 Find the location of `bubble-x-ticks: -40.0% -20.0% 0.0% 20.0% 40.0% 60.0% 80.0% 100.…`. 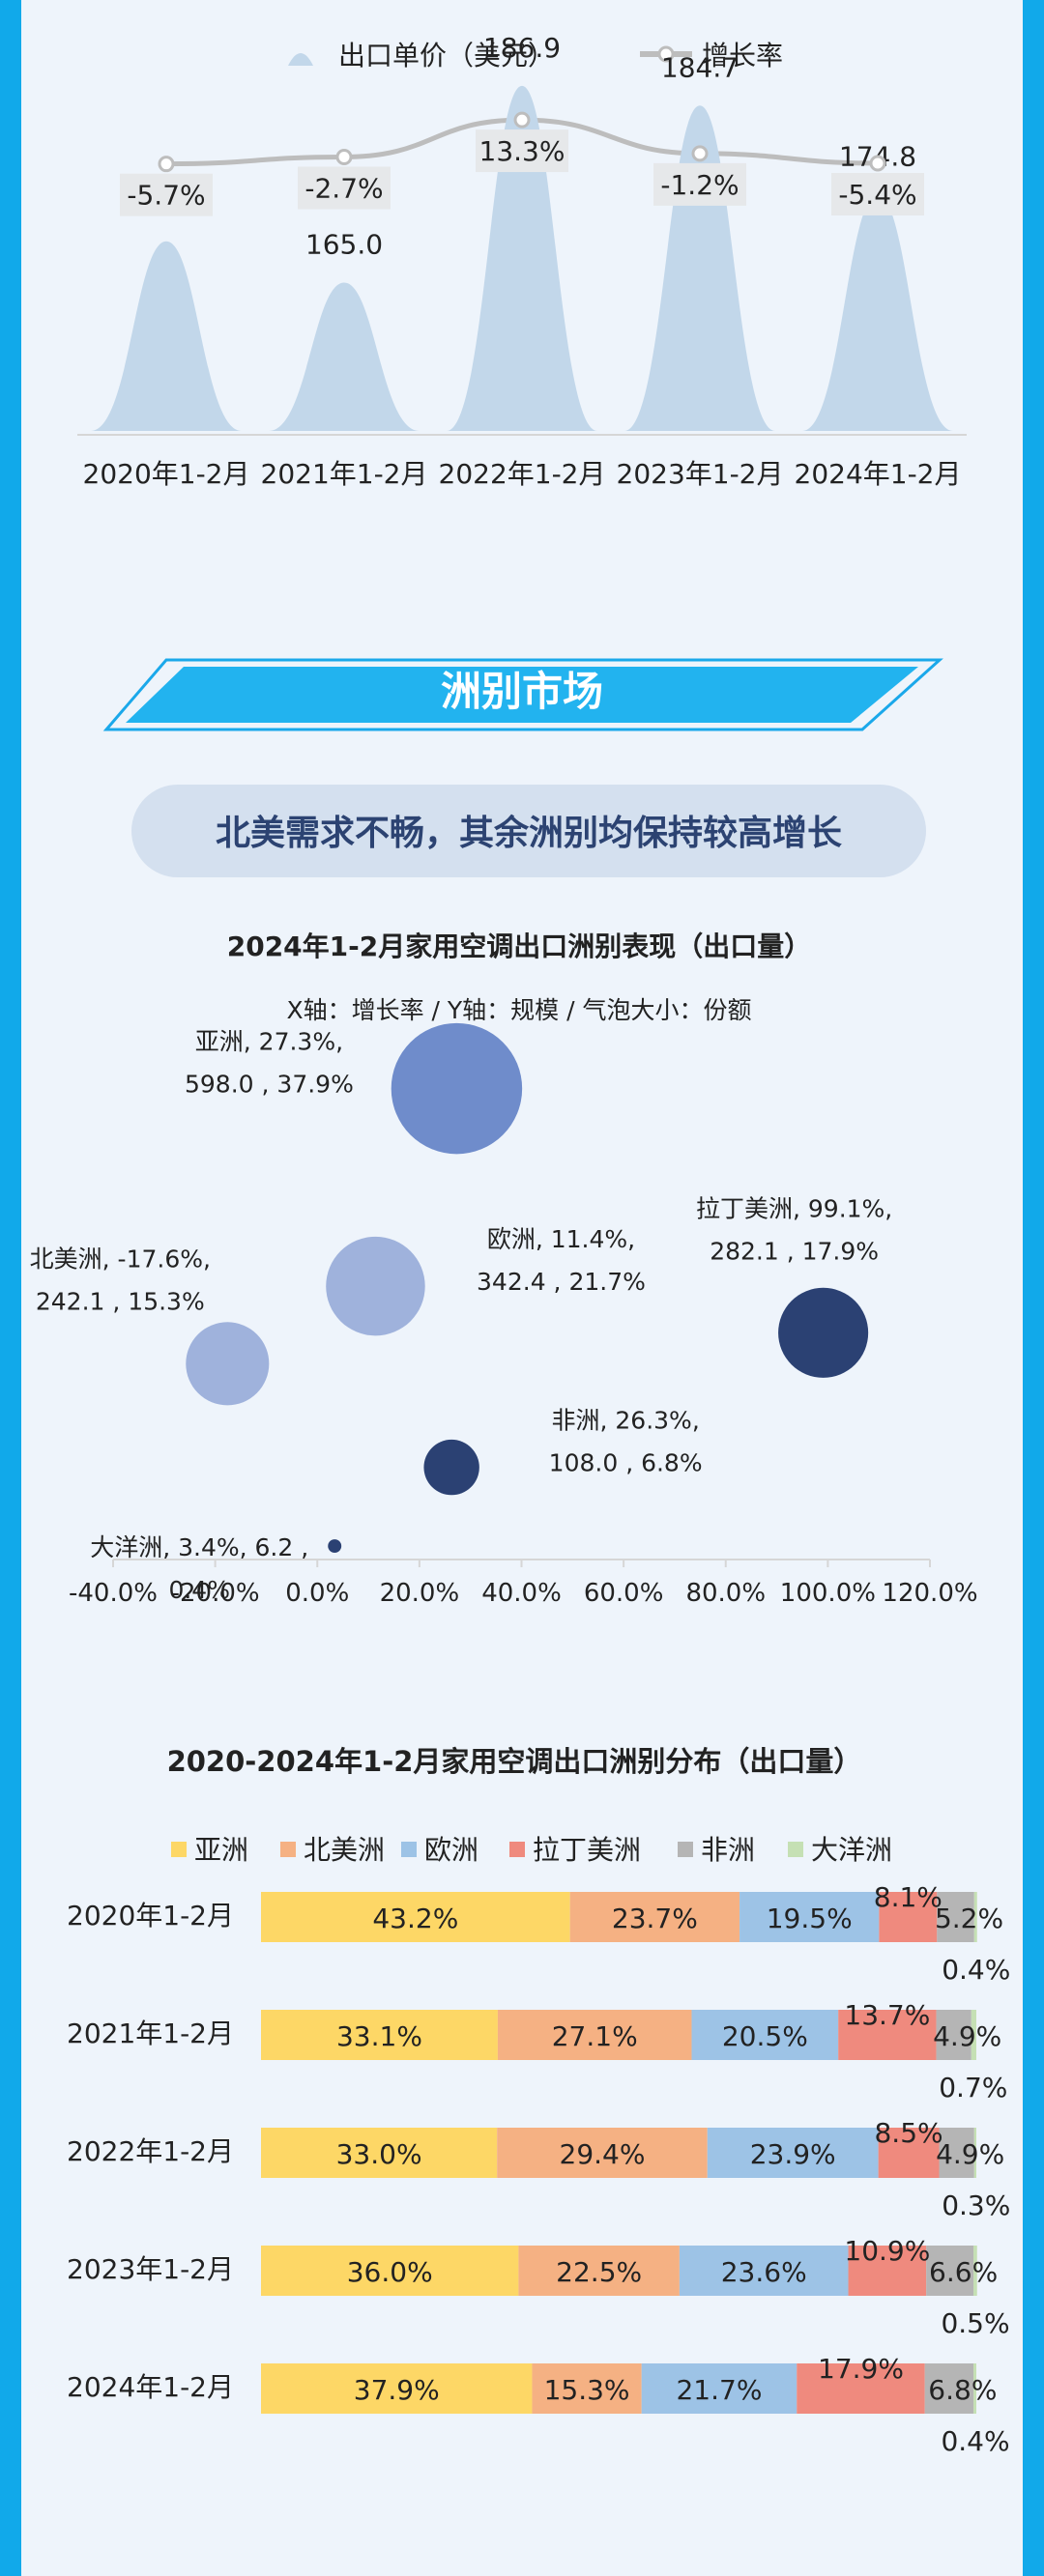

bubble-x-ticks: -40.0% -20.0% 0.0% 20.0% 40.0% 60.0% 80.0% 100.… is located at coordinates (523, 1584).